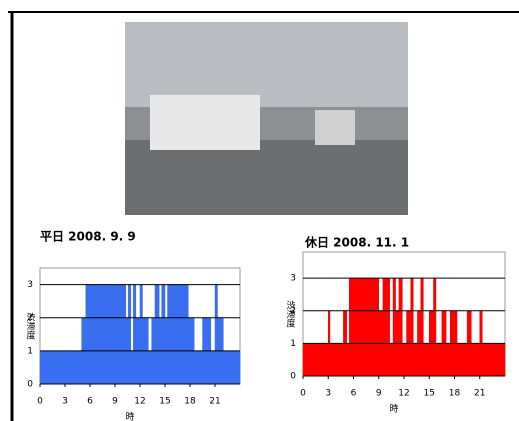 This screenshot has height=421, width=519. What do you see at coordinates (88, 237) in the screenshot?
I see `chart-title: 平日 2008. 9. 9` at bounding box center [88, 237].